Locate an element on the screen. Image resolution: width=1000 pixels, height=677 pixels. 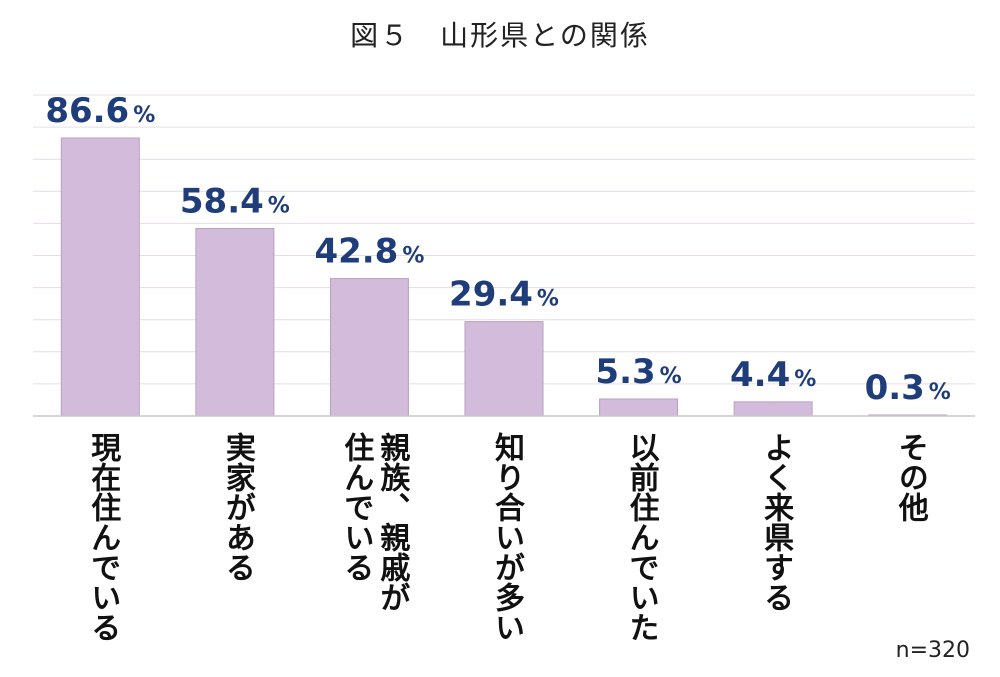
data-label: 5.3% is located at coordinates (638, 372).